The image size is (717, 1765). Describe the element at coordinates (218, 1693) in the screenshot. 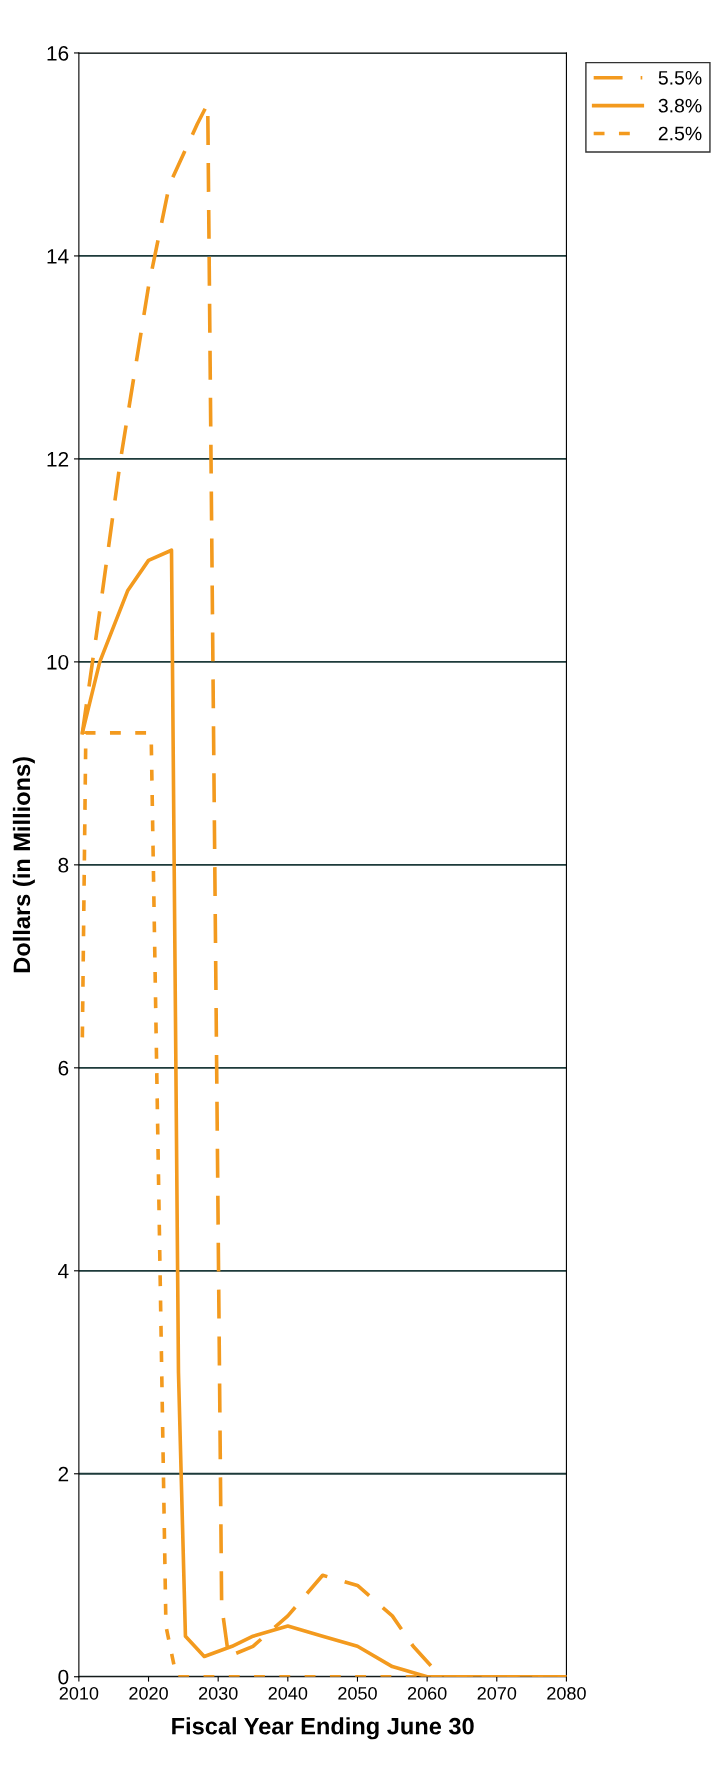

I see `x-tick-label: 2030` at that location.